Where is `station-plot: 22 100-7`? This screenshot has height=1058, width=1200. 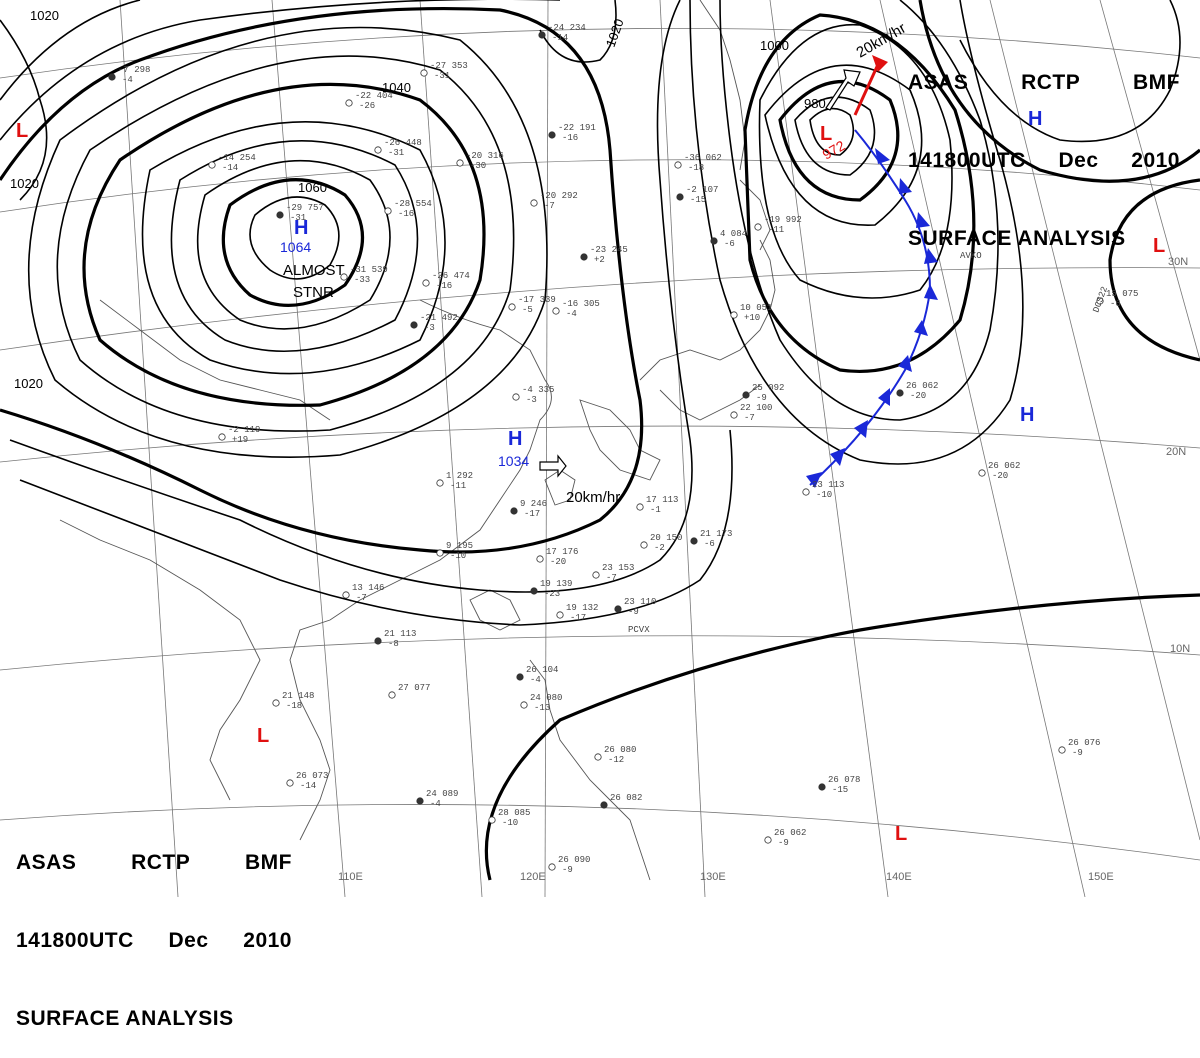
station-plot: 22 100-7 is located at coordinates (751, 413).